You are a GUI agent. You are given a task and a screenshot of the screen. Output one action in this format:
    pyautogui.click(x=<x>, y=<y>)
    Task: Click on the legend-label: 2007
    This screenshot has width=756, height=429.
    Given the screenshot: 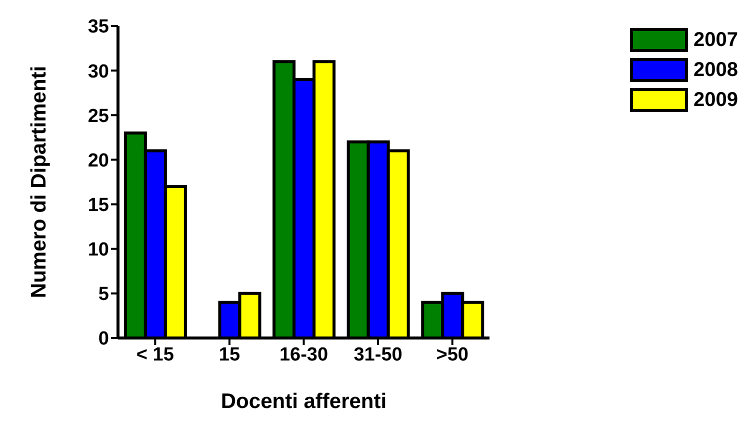 What is the action you would take?
    pyautogui.click(x=716, y=40)
    